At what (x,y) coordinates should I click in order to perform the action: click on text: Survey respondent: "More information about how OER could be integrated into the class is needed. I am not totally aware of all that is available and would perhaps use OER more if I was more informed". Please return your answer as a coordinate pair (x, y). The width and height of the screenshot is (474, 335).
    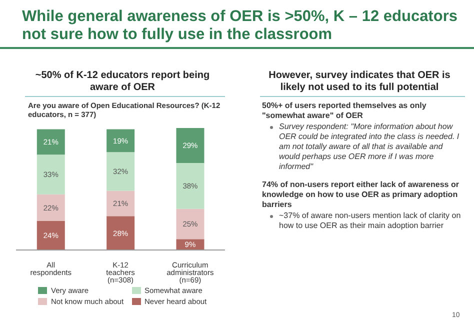
    Looking at the image, I should click on (369, 147).